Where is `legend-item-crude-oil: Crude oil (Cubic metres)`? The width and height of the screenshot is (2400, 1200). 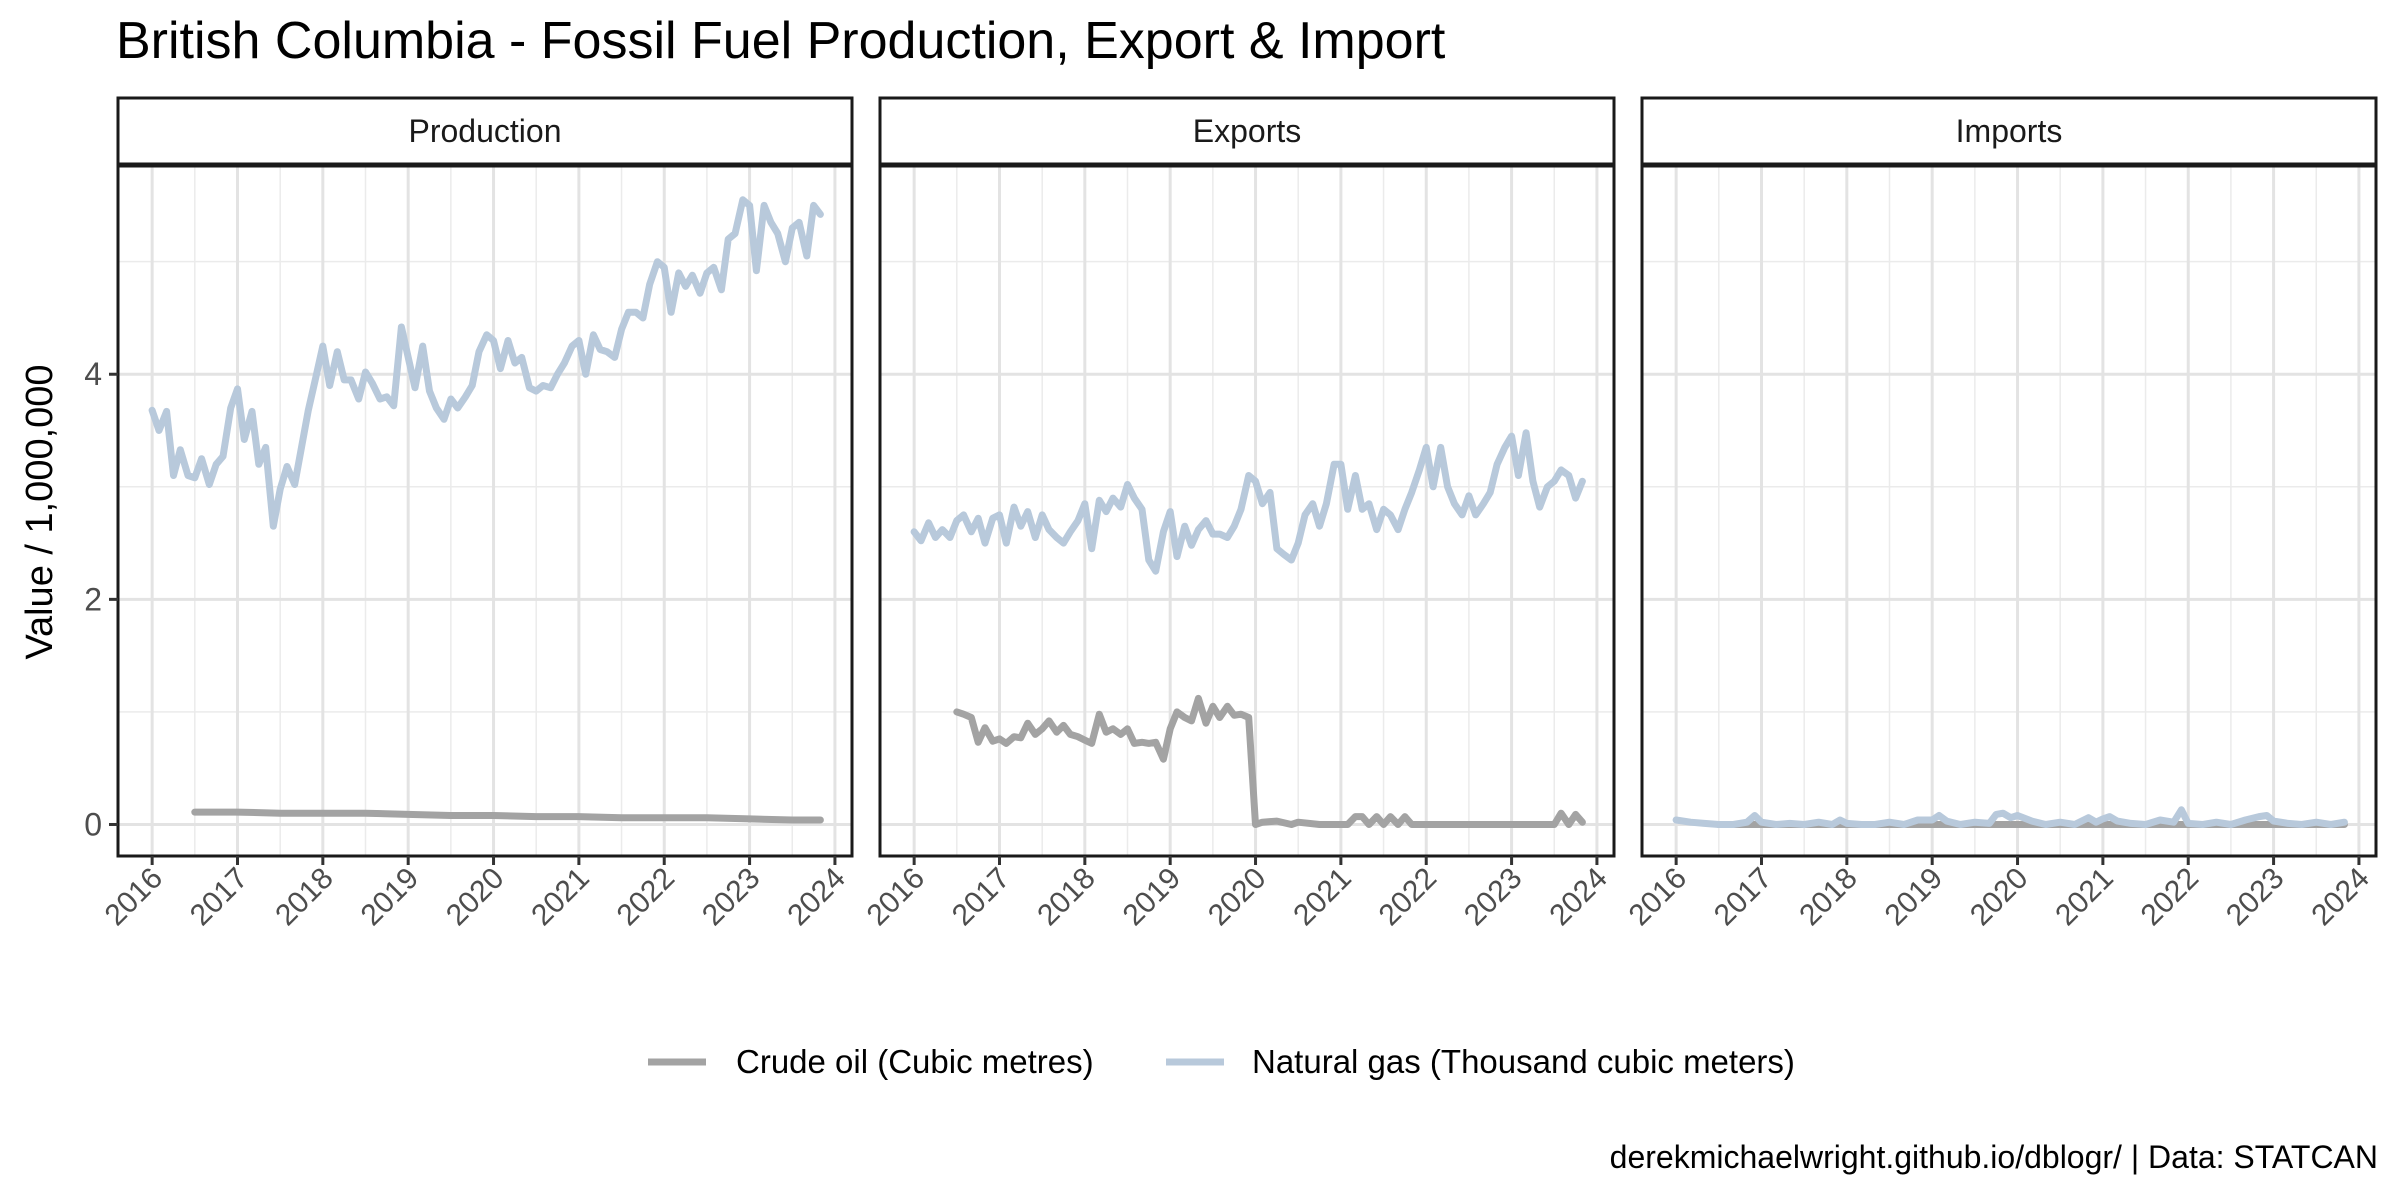 legend-item-crude-oil: Crude oil (Cubic metres) is located at coordinates (871, 1061).